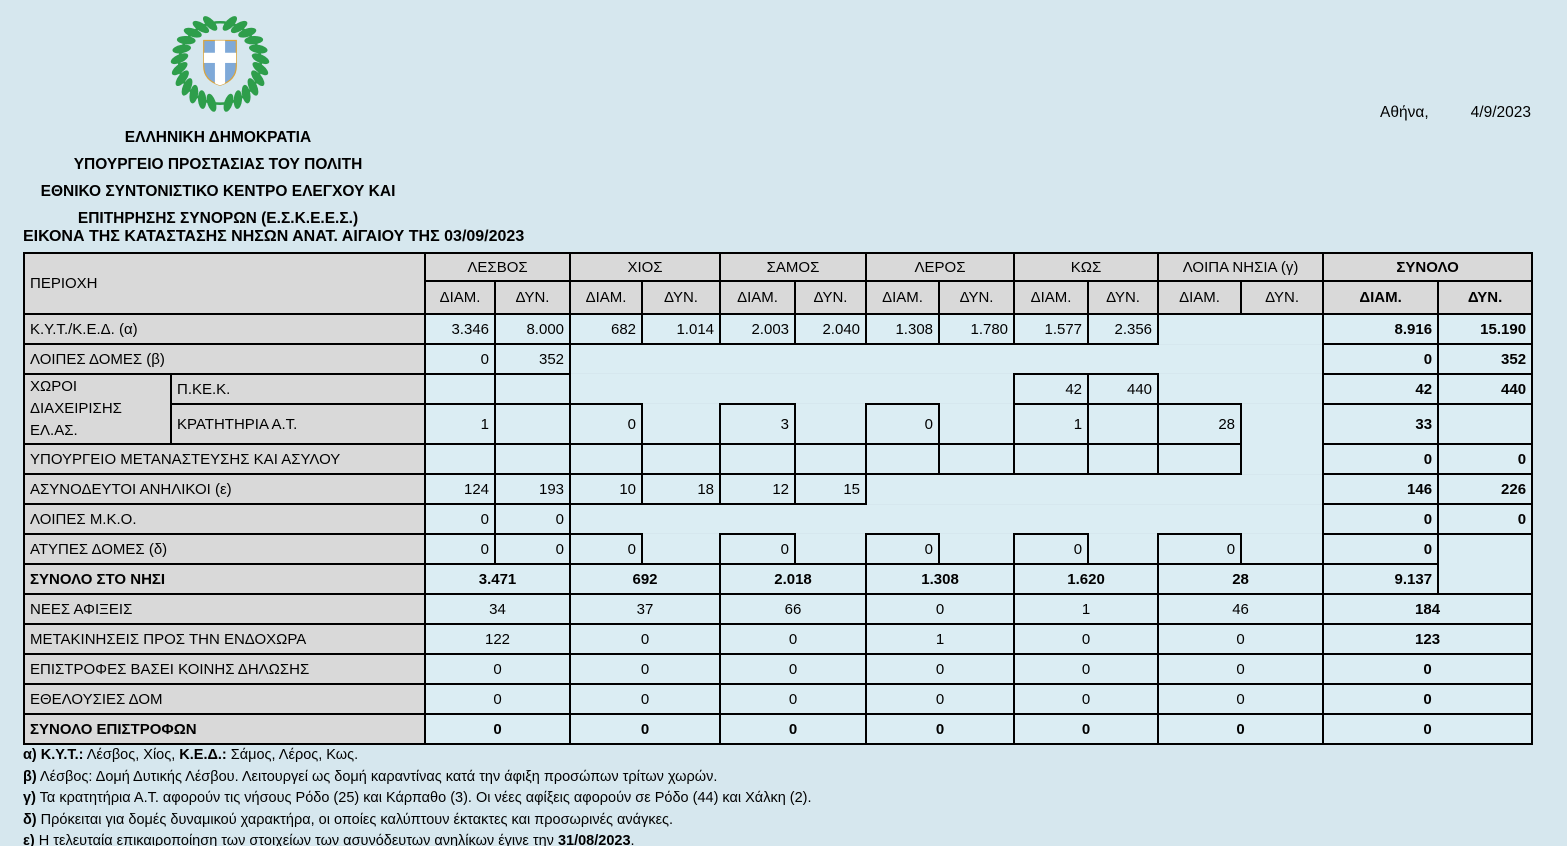  What do you see at coordinates (292, 755) in the screenshot?
I see `footnote-text: Σάμος, Λέρος, Κως.` at bounding box center [292, 755].